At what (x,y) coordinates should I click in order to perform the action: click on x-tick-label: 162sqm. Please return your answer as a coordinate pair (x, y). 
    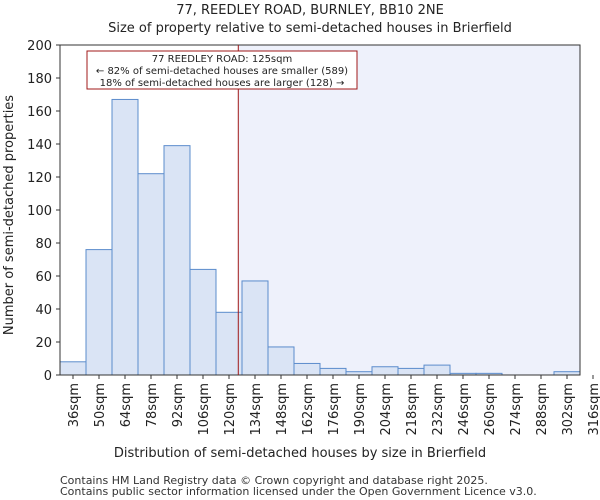
    Looking at the image, I should click on (308, 409).